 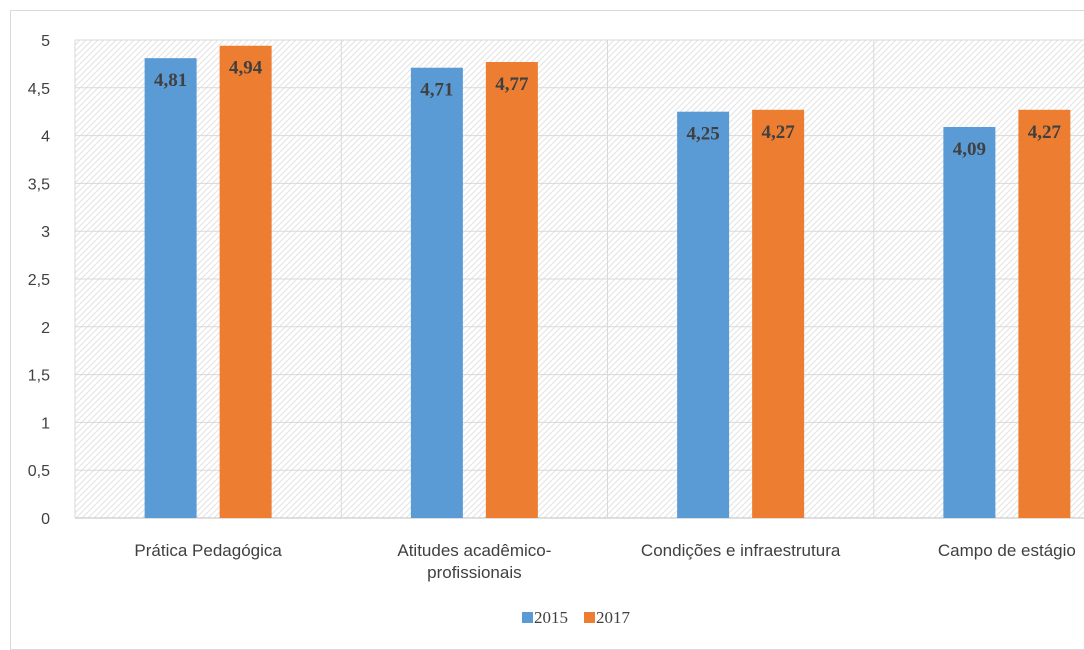 What do you see at coordinates (39, 471) in the screenshot?
I see `y-tick-label: 0,5` at bounding box center [39, 471].